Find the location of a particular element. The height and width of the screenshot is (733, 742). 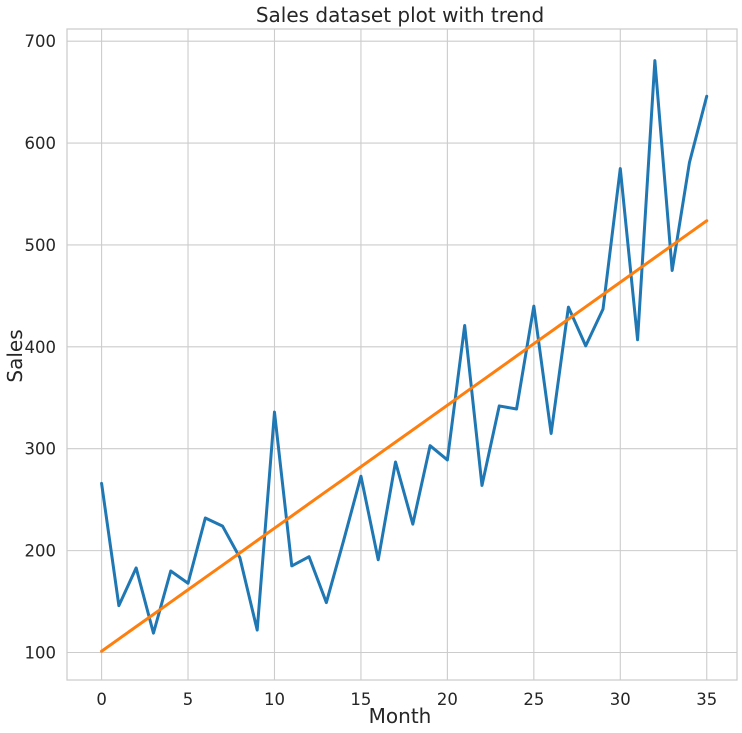

x-tick-label: 15 is located at coordinates (360, 699).